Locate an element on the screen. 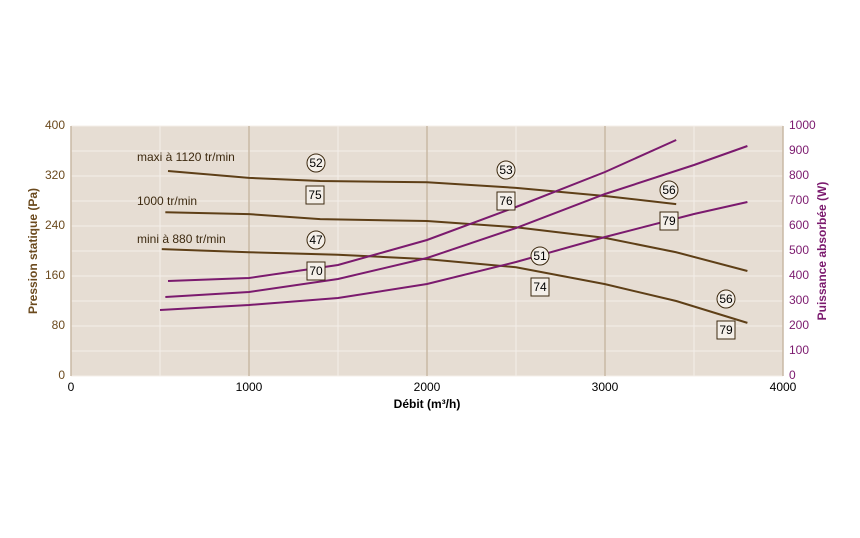 The height and width of the screenshot is (538, 860). annotation-text: 53 is located at coordinates (506, 170).